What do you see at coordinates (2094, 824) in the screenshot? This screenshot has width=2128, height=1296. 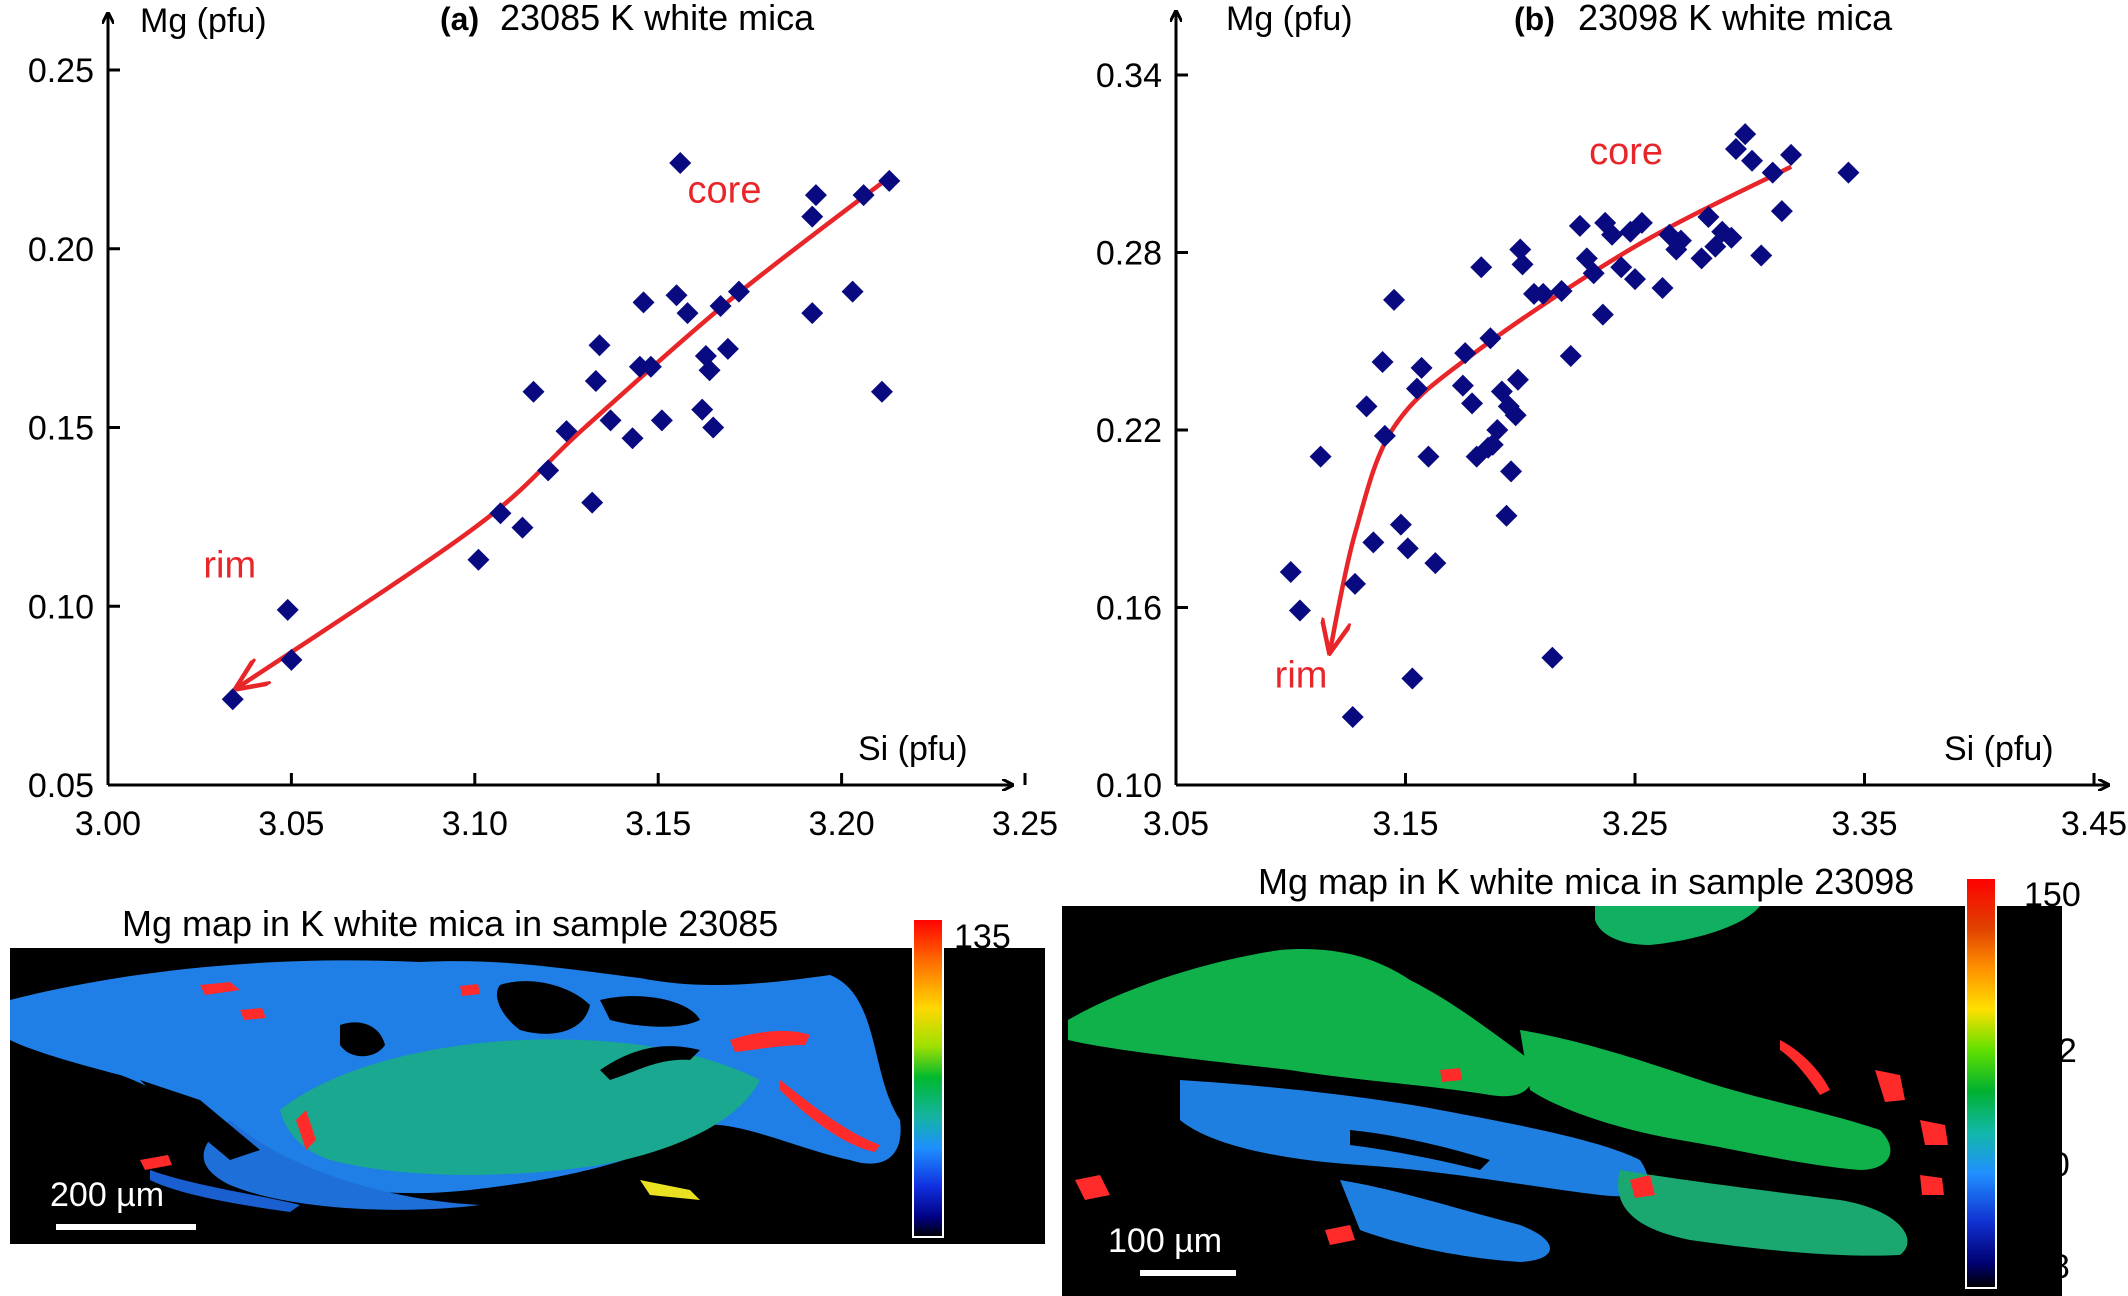 I see `x-tick-label: 3.45` at bounding box center [2094, 824].